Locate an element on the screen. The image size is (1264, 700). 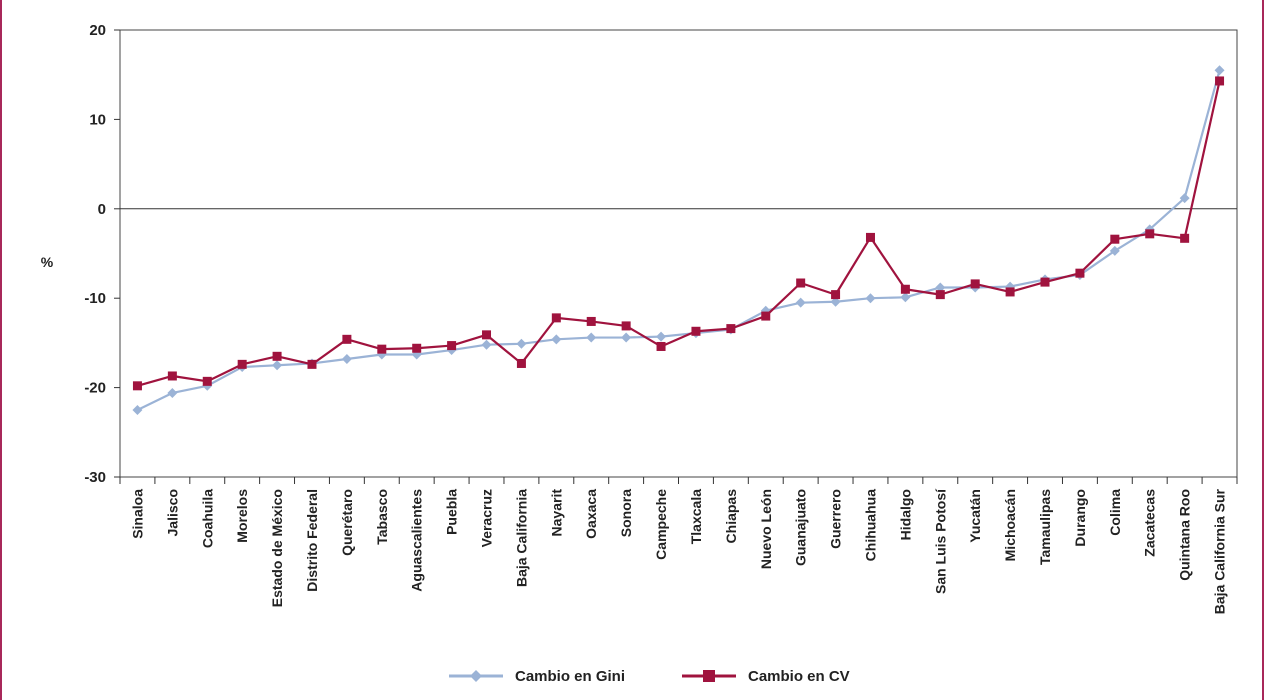
x-tick-label: Tlaxcala is located at coordinates (696, 516).